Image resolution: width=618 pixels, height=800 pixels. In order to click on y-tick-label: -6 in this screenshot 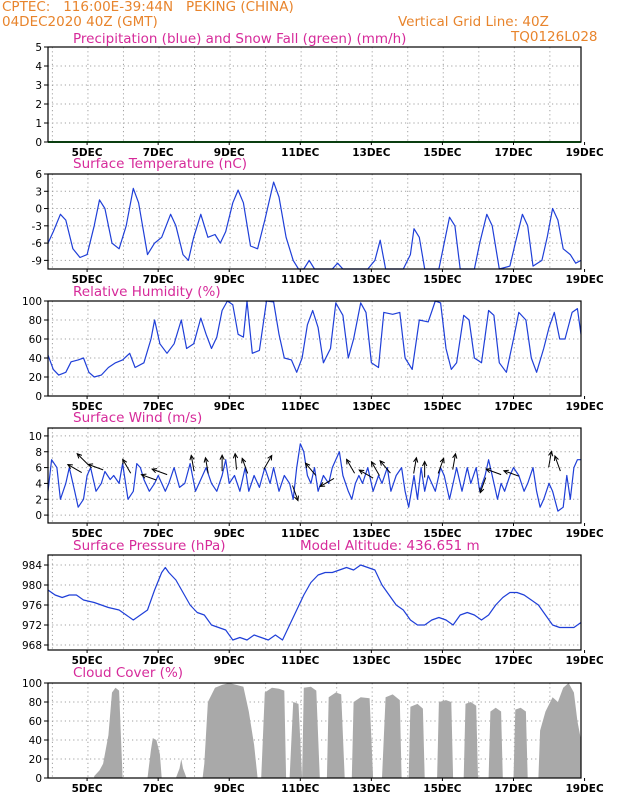, I will do `click(37, 244)`.